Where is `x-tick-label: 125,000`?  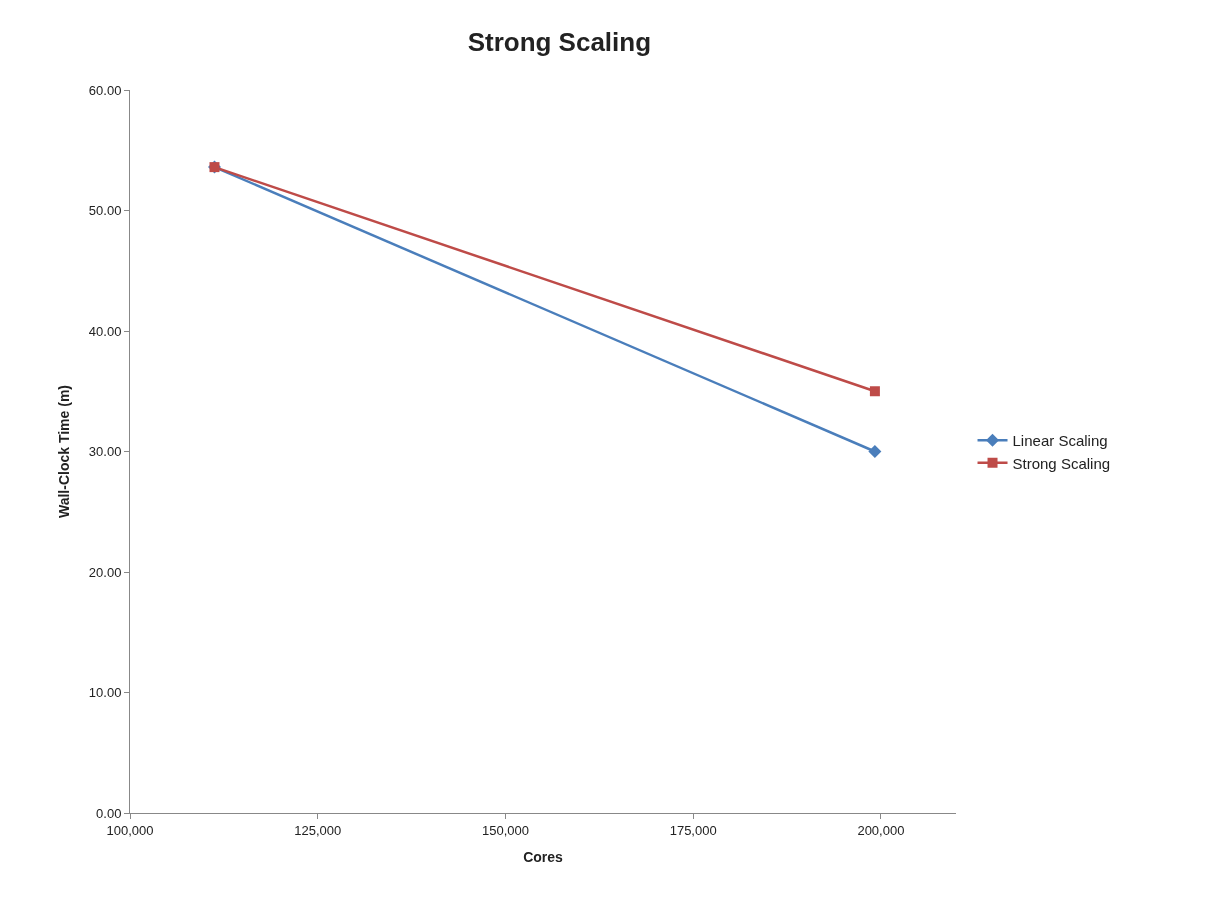 x-tick-label: 125,000 is located at coordinates (318, 830).